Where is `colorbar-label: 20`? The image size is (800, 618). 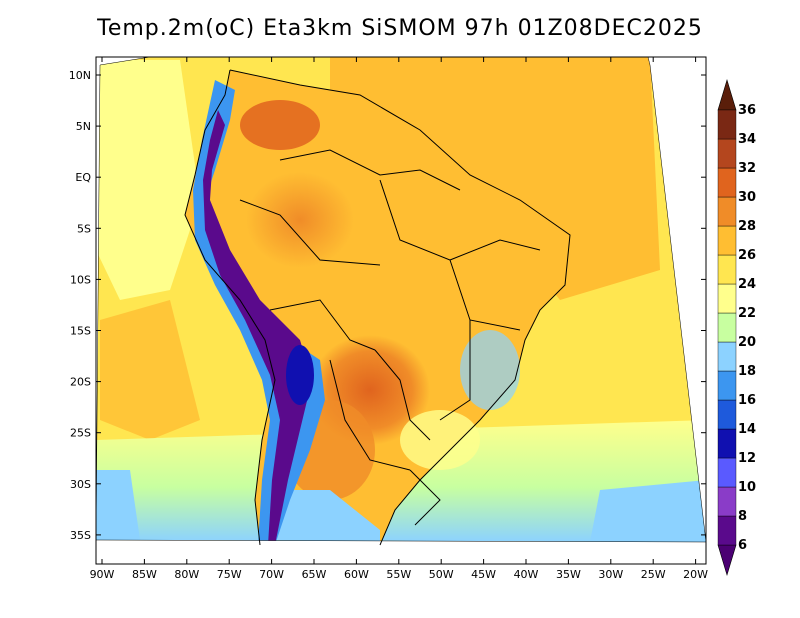 colorbar-label: 20 is located at coordinates (747, 342).